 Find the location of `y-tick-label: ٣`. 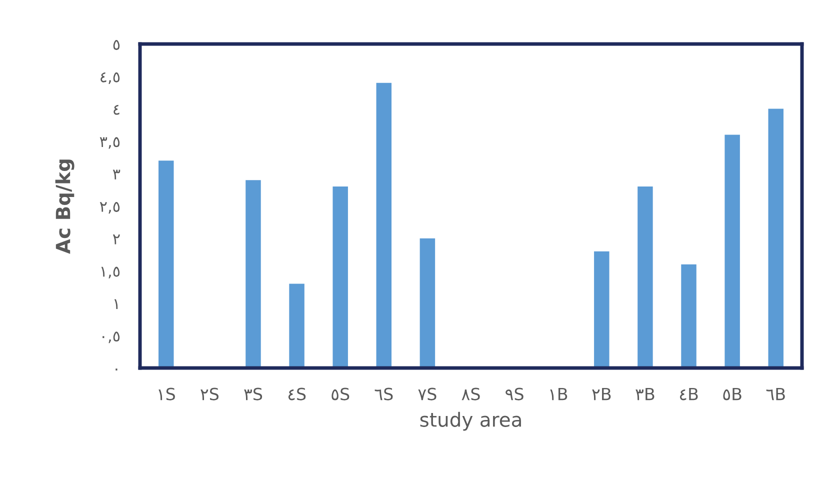

y-tick-label: ٣ is located at coordinates (116, 175).